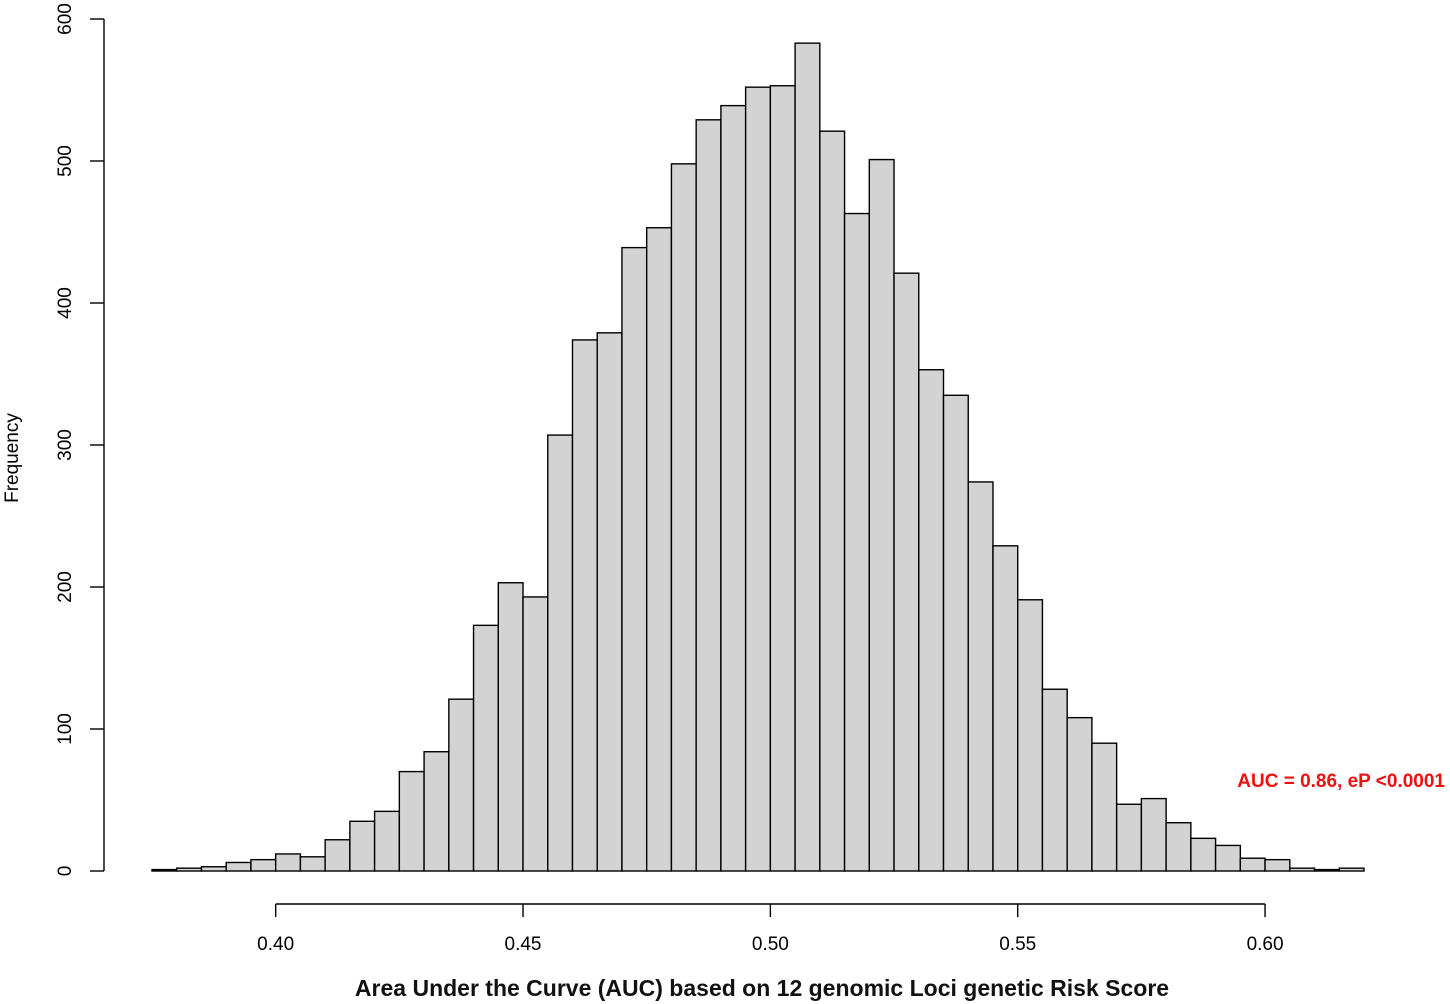 The image size is (1450, 1004). Describe the element at coordinates (65, 161) in the screenshot. I see `y-tick-label: 500` at that location.